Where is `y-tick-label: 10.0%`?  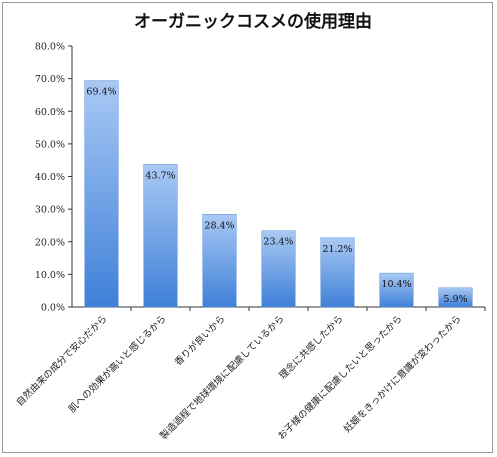
y-tick-label: 10.0% is located at coordinates (50, 275).